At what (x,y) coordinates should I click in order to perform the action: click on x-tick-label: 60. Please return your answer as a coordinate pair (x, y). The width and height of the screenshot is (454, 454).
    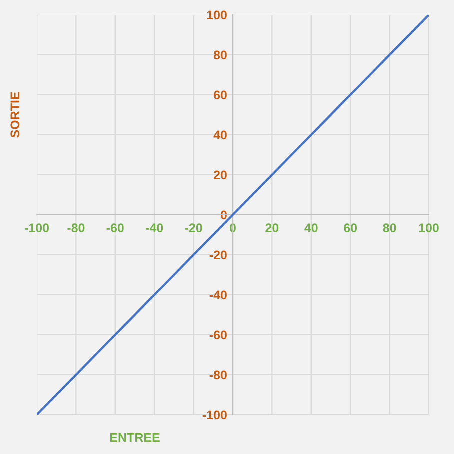
    Looking at the image, I should click on (351, 228).